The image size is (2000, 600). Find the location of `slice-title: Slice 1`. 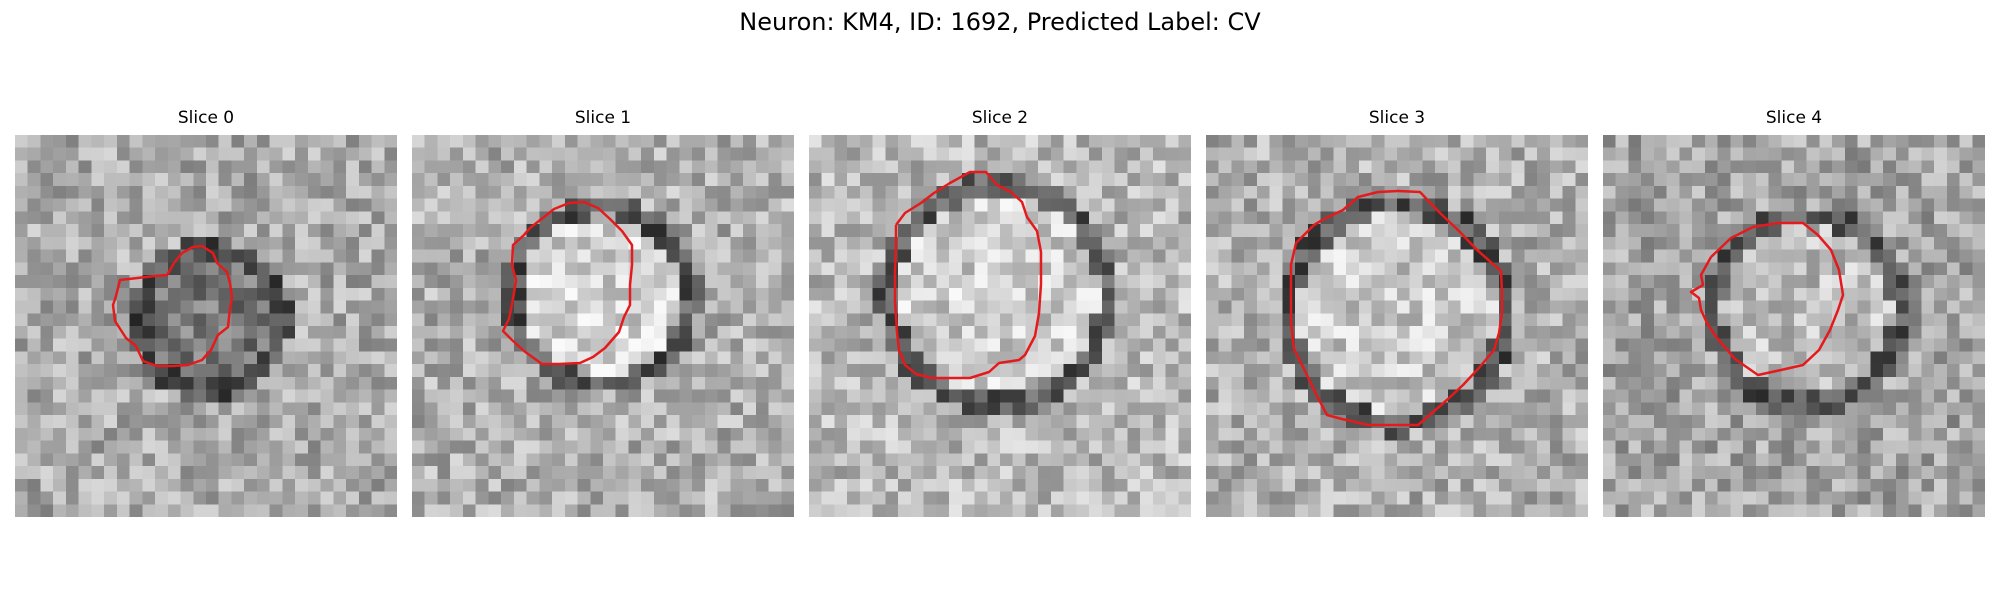

slice-title: Slice 1 is located at coordinates (603, 118).